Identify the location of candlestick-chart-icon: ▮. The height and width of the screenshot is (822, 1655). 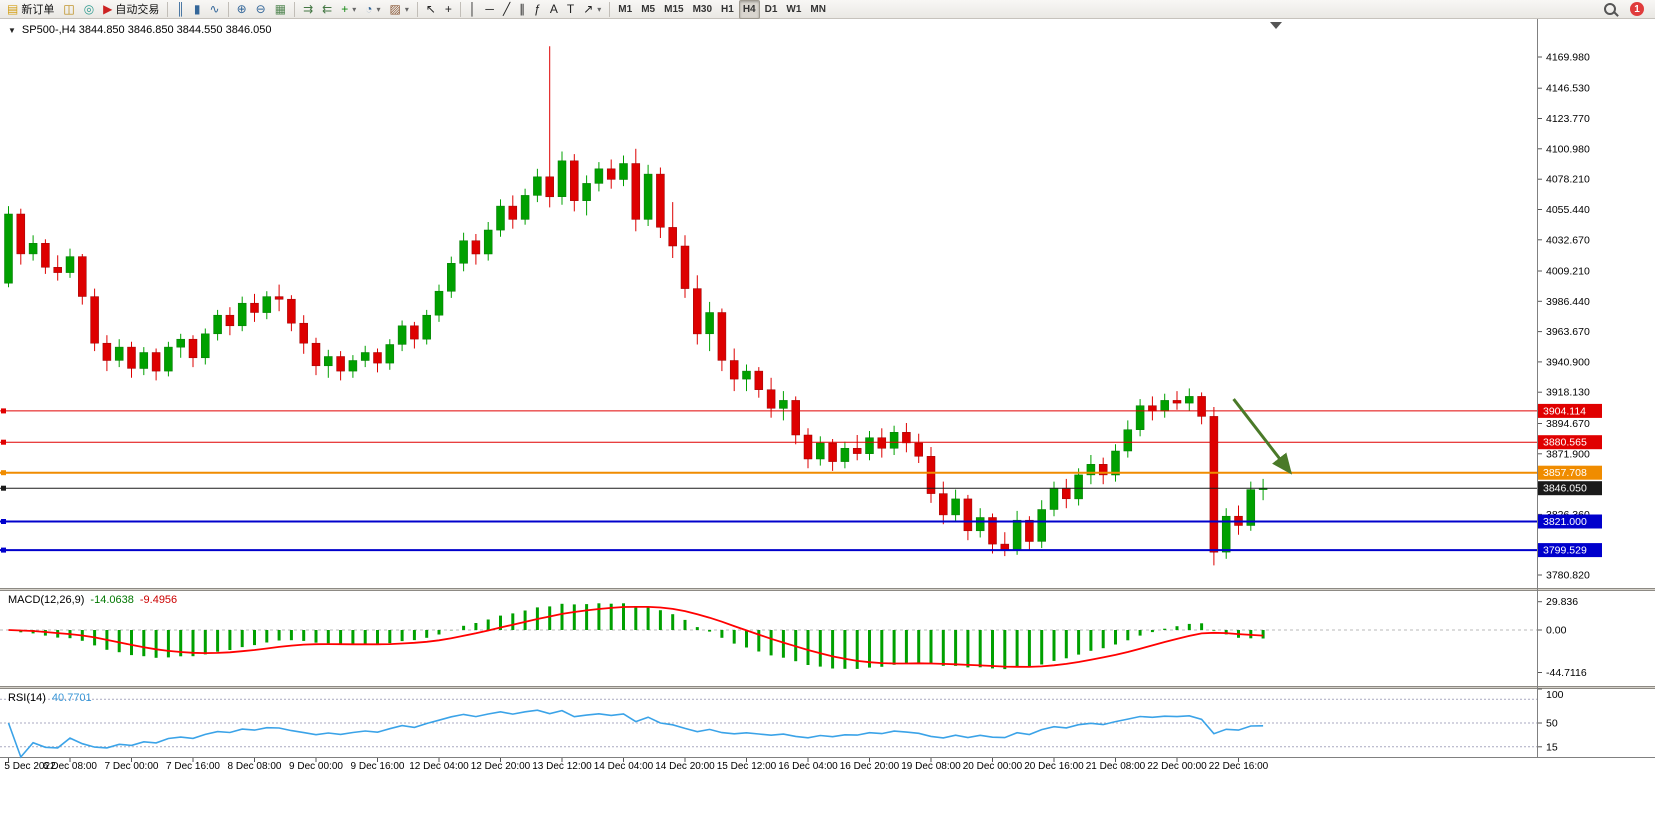
(197, 9).